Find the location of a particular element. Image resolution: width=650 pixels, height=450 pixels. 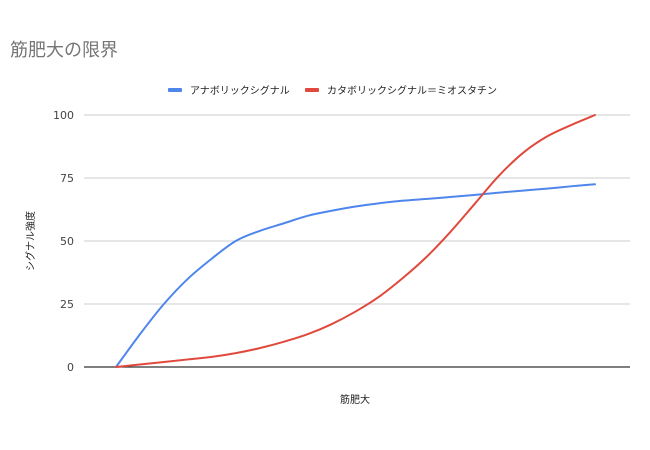

y-tick-label: 0 is located at coordinates (70, 367).